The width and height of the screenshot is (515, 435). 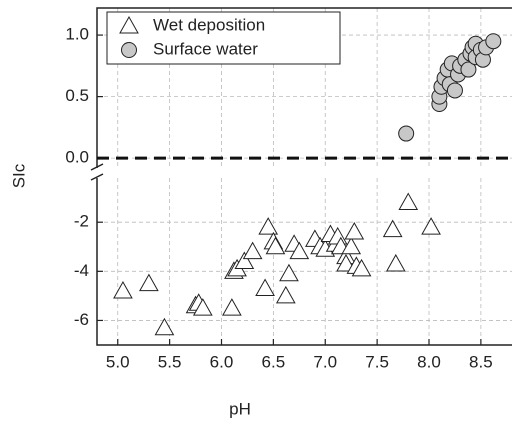 I want to click on y-tick-label: 0.5, so click(x=77, y=95).